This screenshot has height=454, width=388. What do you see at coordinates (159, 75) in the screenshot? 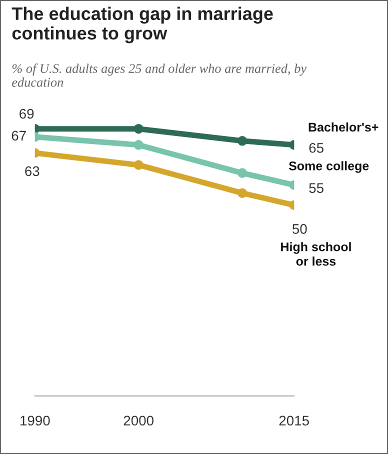
I see `chart-subtitle: % of U.S. adults ages 25 and older who are married, by education` at bounding box center [159, 75].